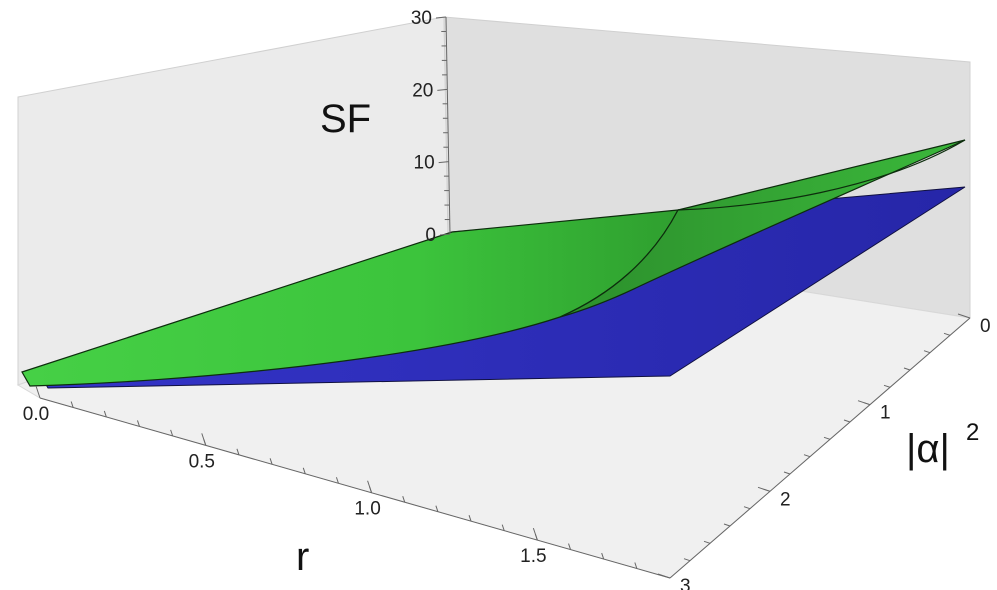  I want to click on z-axis-title: SF, so click(345, 119).